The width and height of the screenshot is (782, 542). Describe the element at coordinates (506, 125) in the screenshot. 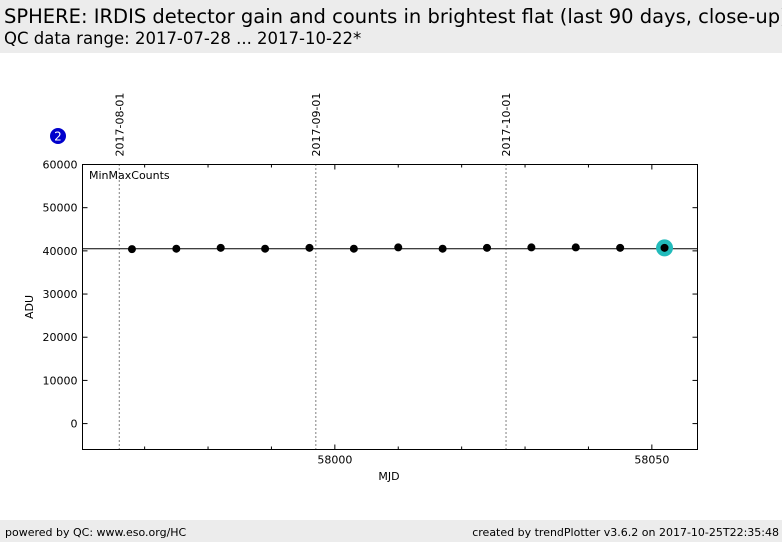

I see `date-marker-label: 2017-10-01` at that location.